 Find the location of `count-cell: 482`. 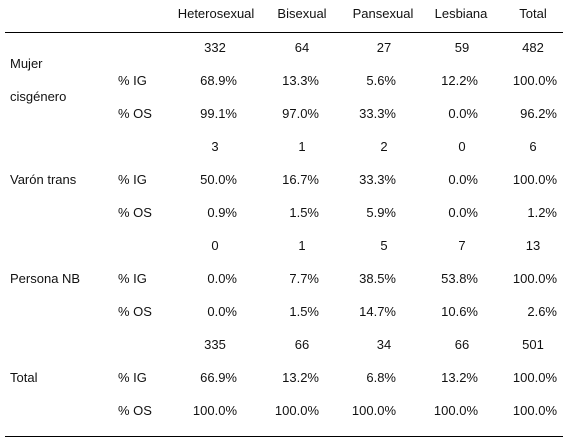

count-cell: 482 is located at coordinates (533, 47).